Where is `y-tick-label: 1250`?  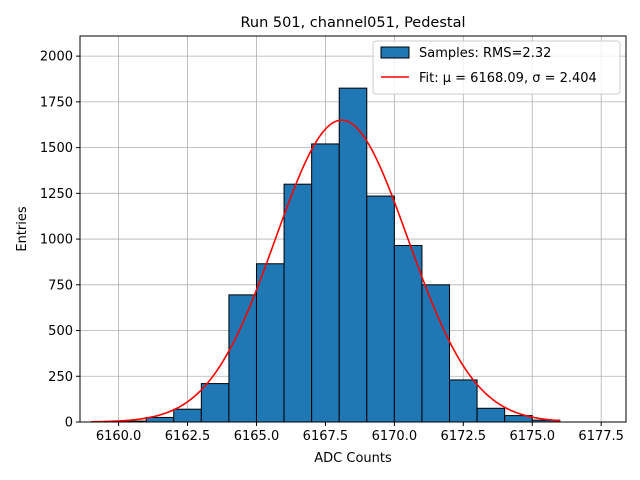 y-tick-label: 1250 is located at coordinates (56, 194).